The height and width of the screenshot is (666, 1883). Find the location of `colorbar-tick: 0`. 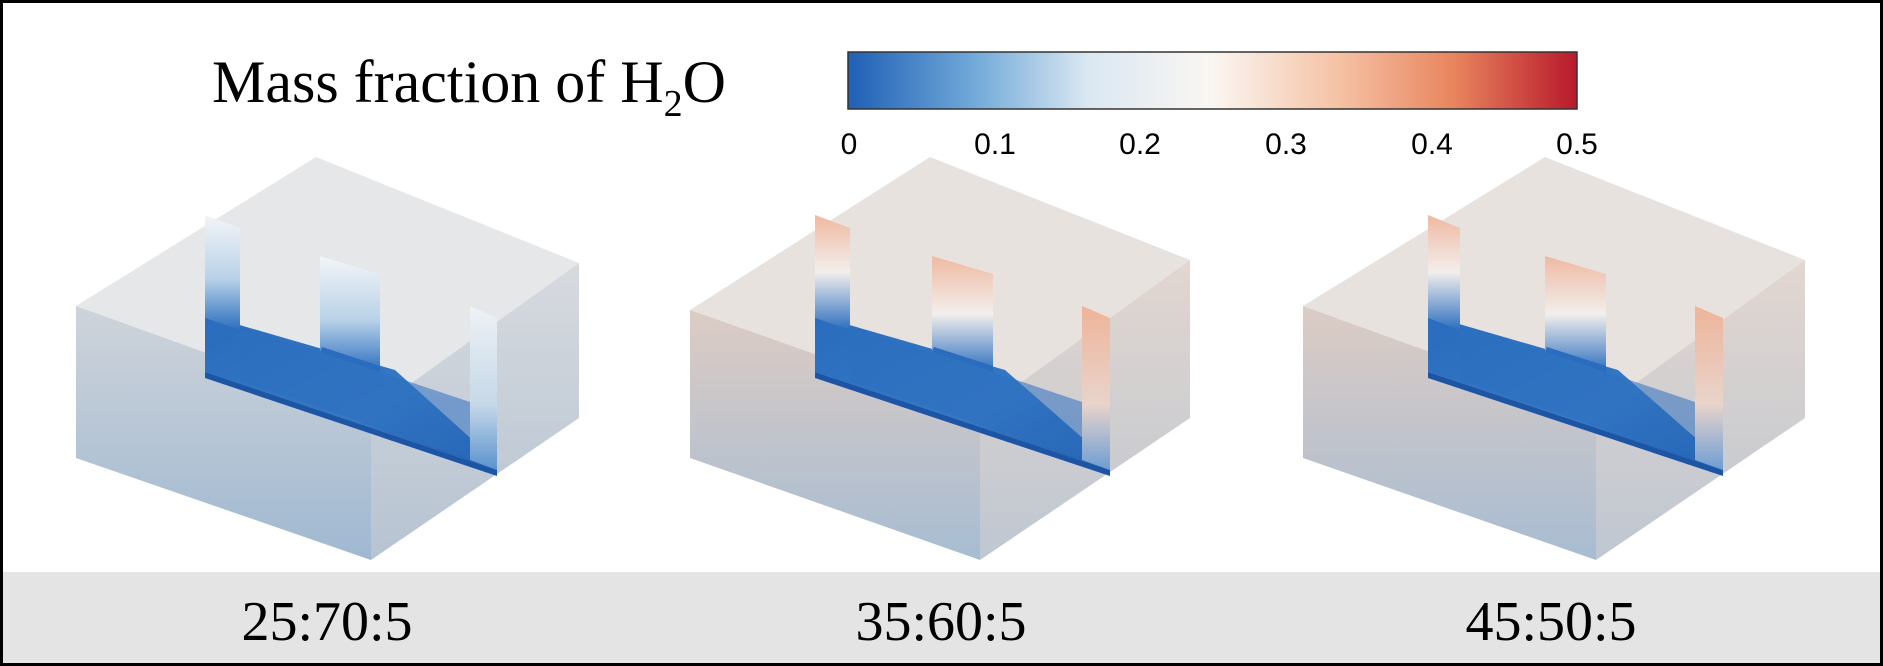

colorbar-tick: 0 is located at coordinates (849, 144).